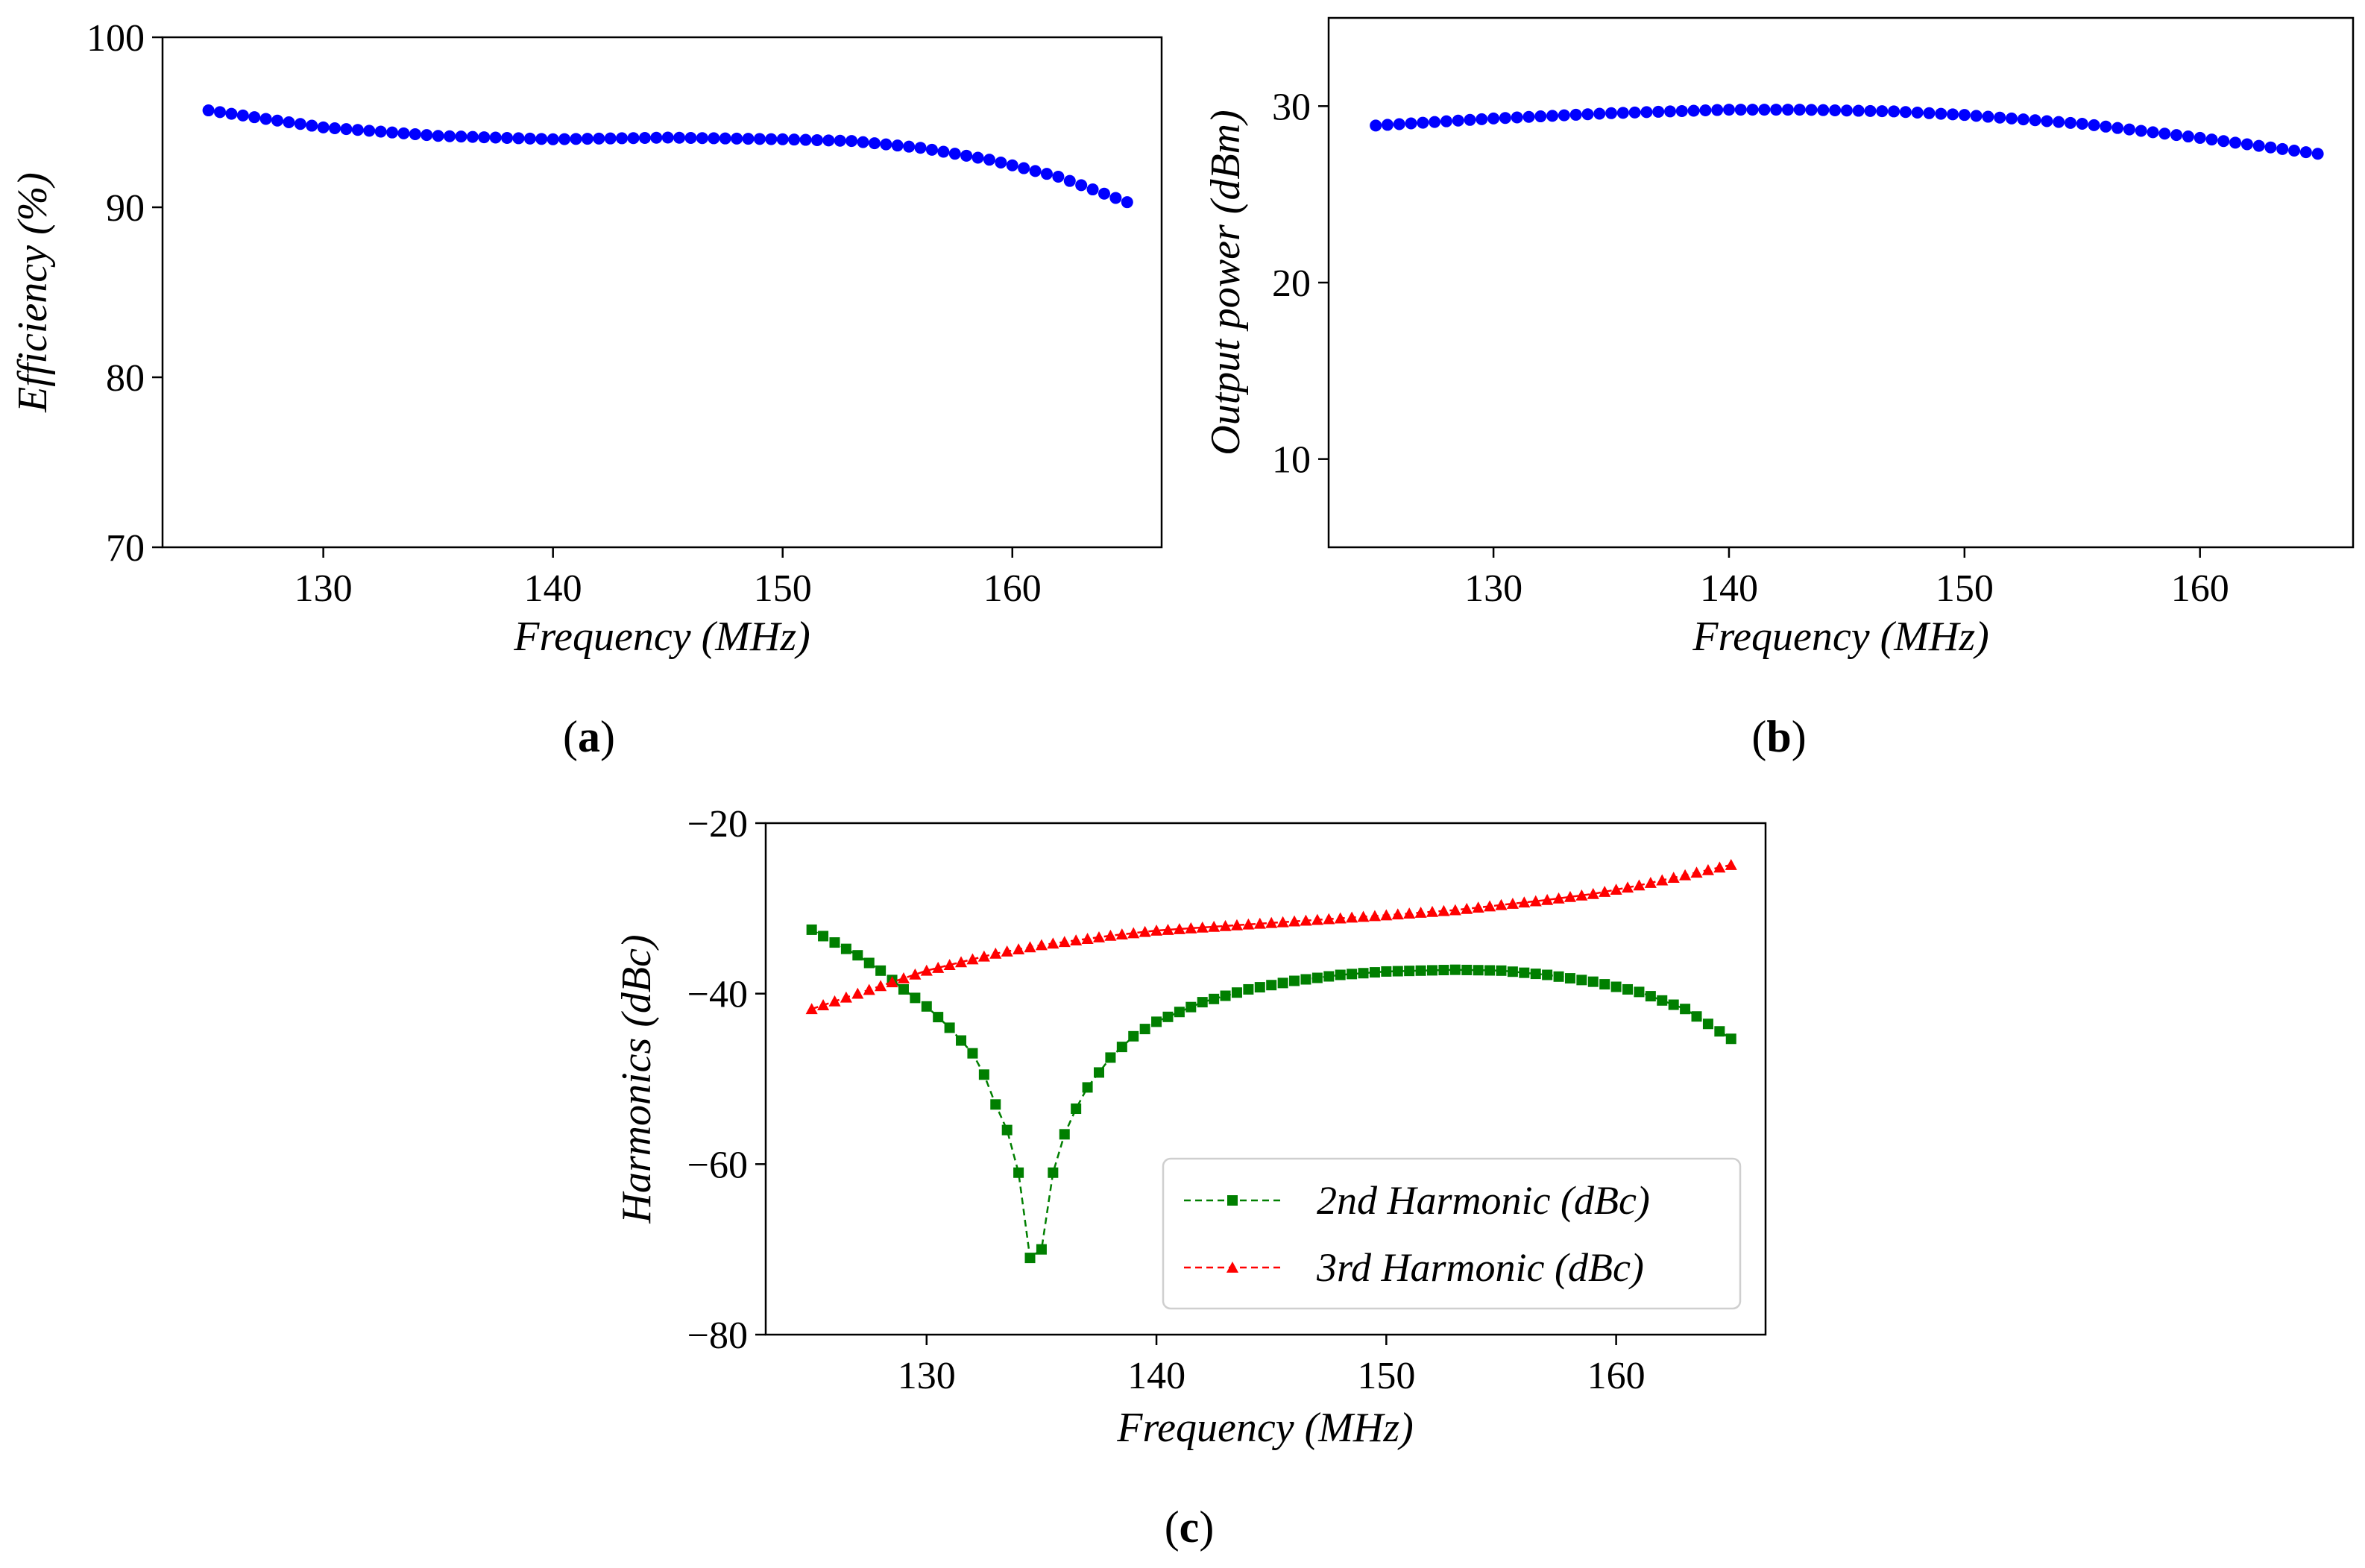  What do you see at coordinates (1232, 1267) in the screenshot?
I see `legend-entry-3rd-harmonic` at bounding box center [1232, 1267].